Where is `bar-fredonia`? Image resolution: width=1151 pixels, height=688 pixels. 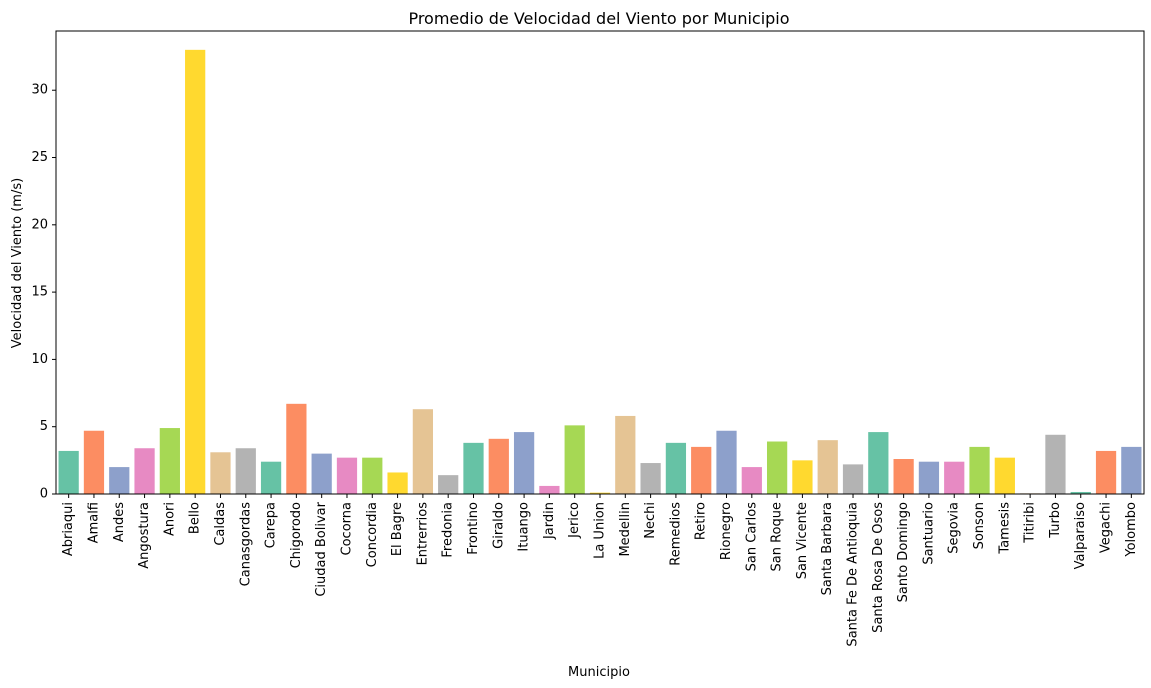
bar-fredonia is located at coordinates (448, 484).